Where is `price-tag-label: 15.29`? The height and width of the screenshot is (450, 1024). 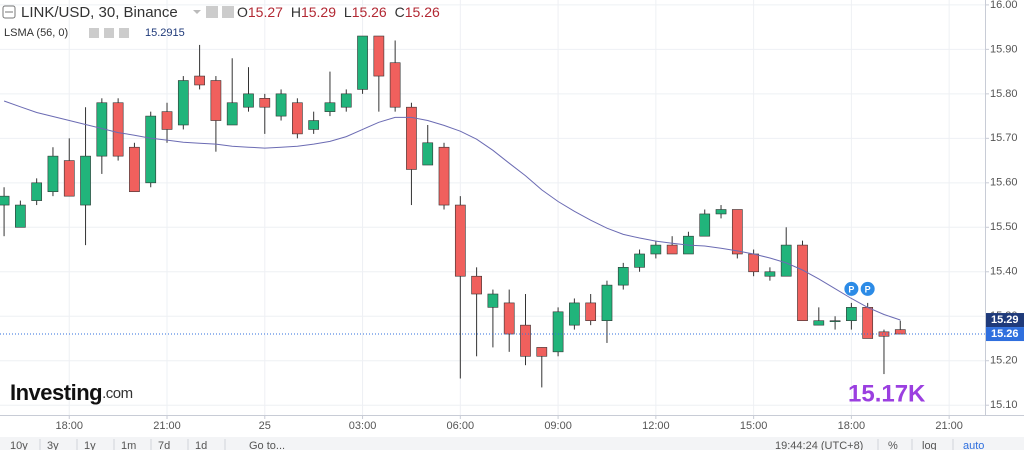
price-tag-label: 15.29 is located at coordinates (1005, 320).